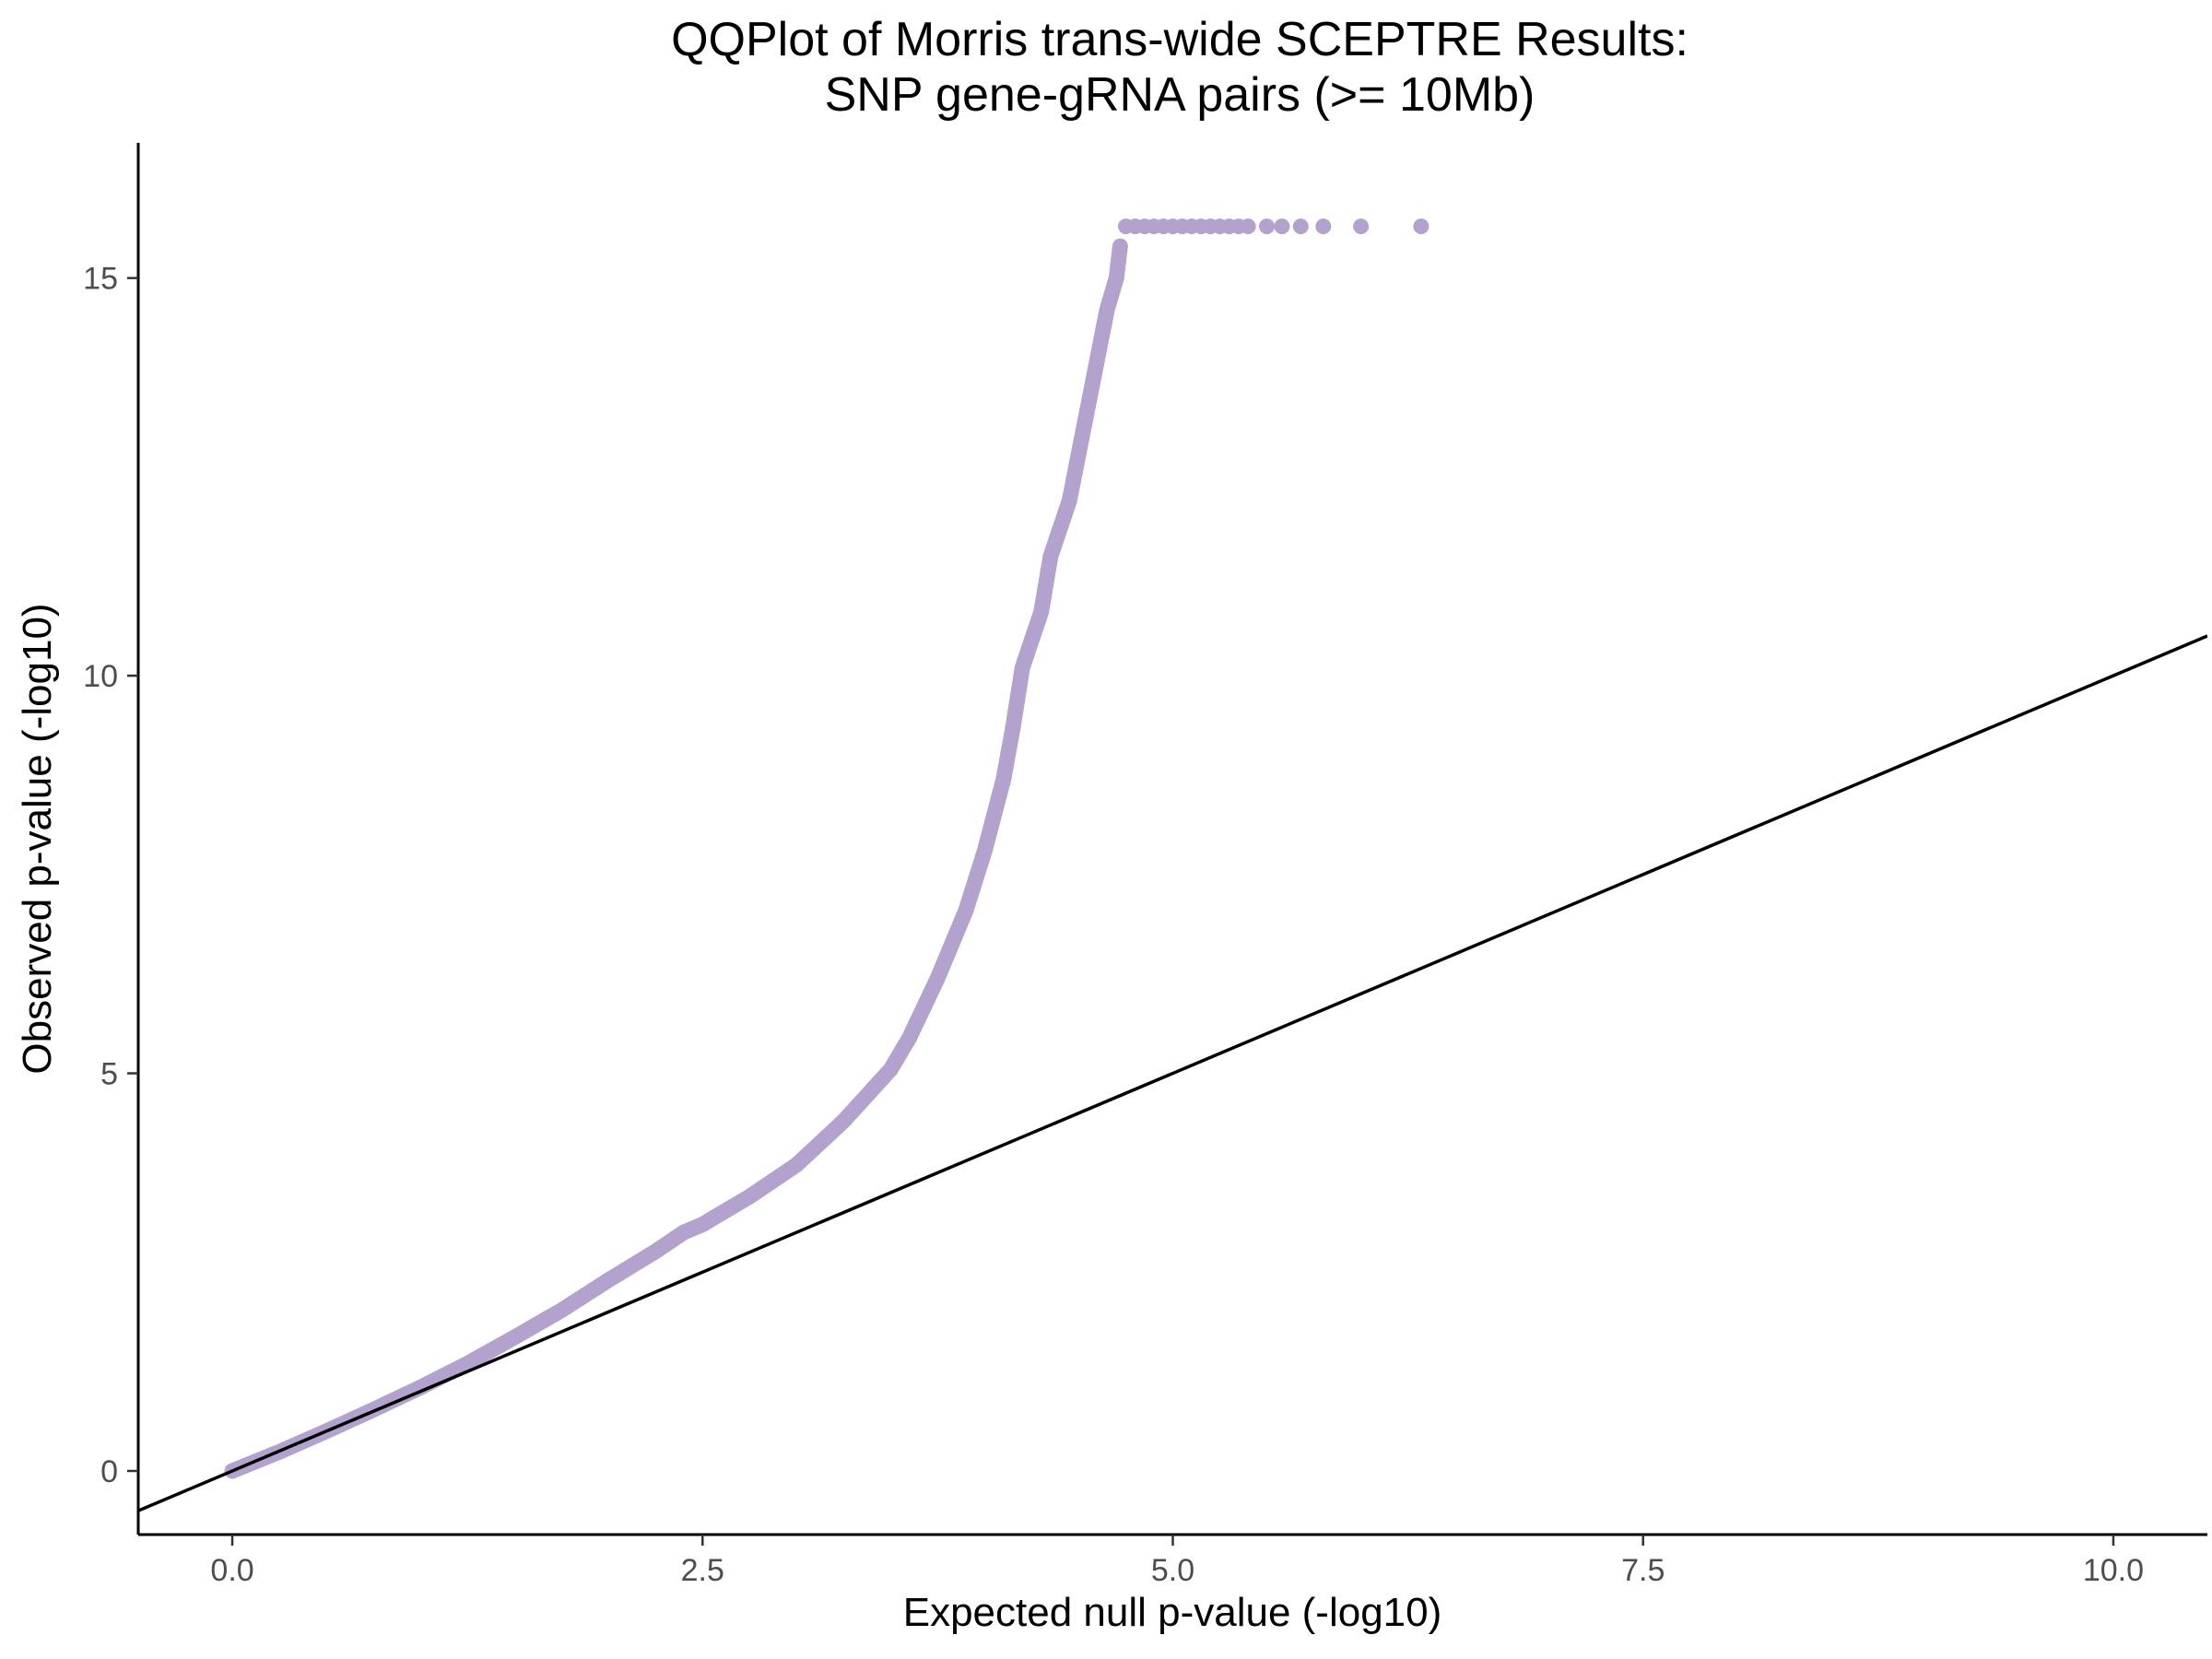 The height and width of the screenshot is (1659, 2212). Describe the element at coordinates (100, 676) in the screenshot. I see `y-tick-label: 10` at that location.